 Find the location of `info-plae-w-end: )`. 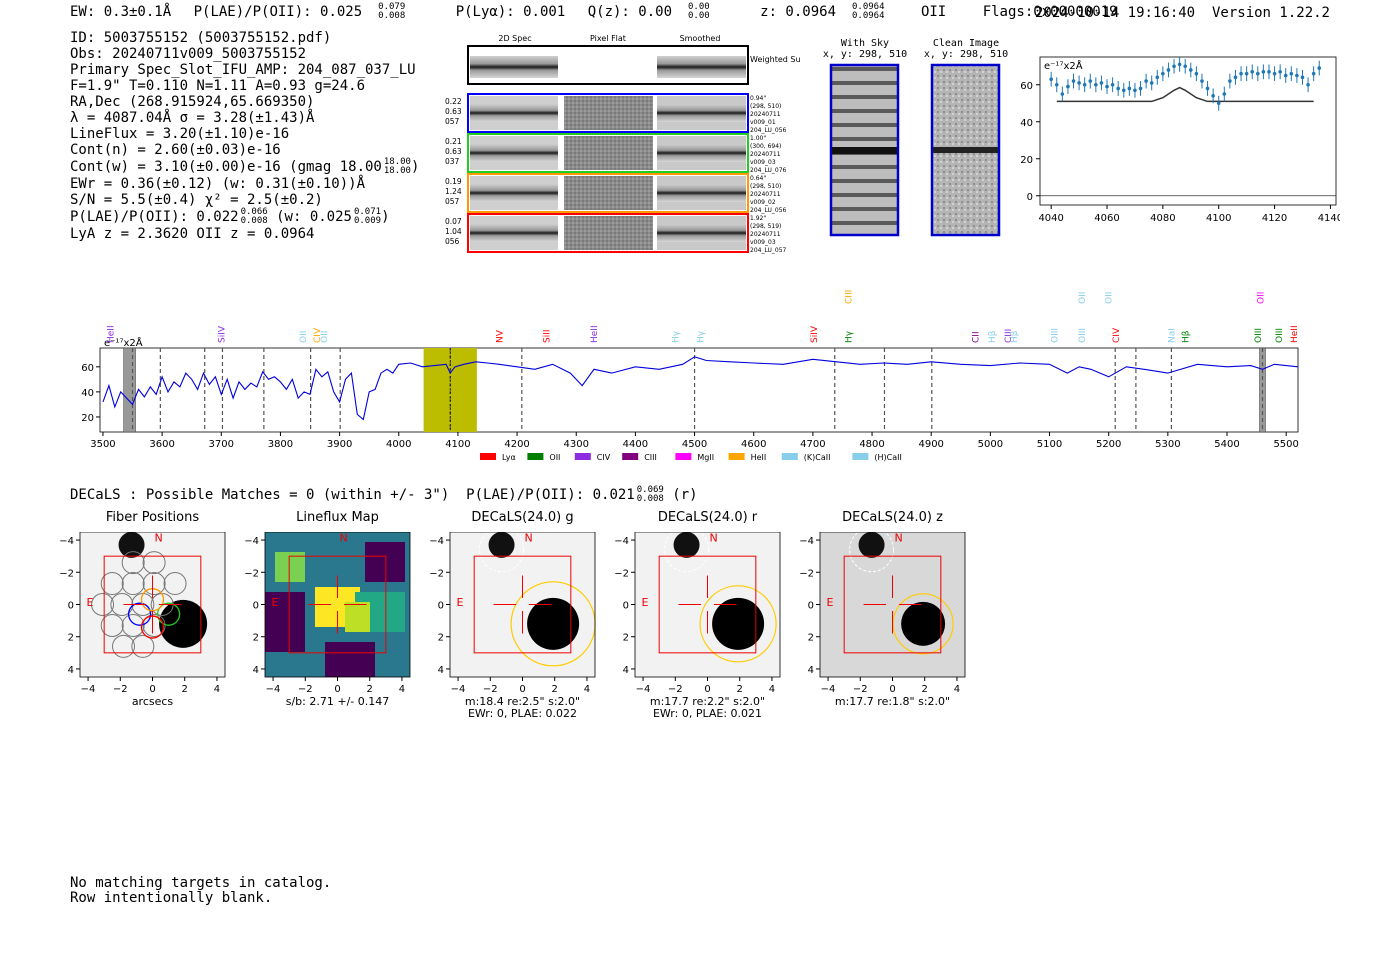

info-plae-w-end: ) is located at coordinates (385, 217).